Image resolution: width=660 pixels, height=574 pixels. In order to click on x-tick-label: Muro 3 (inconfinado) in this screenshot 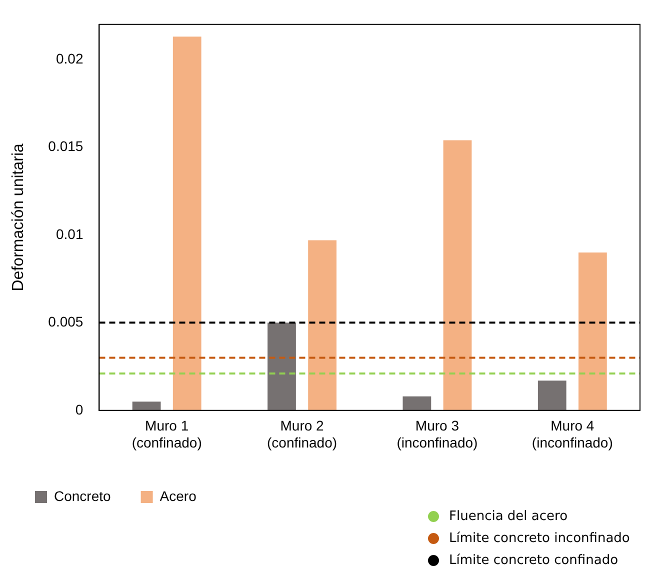, I will do `click(437, 434)`.